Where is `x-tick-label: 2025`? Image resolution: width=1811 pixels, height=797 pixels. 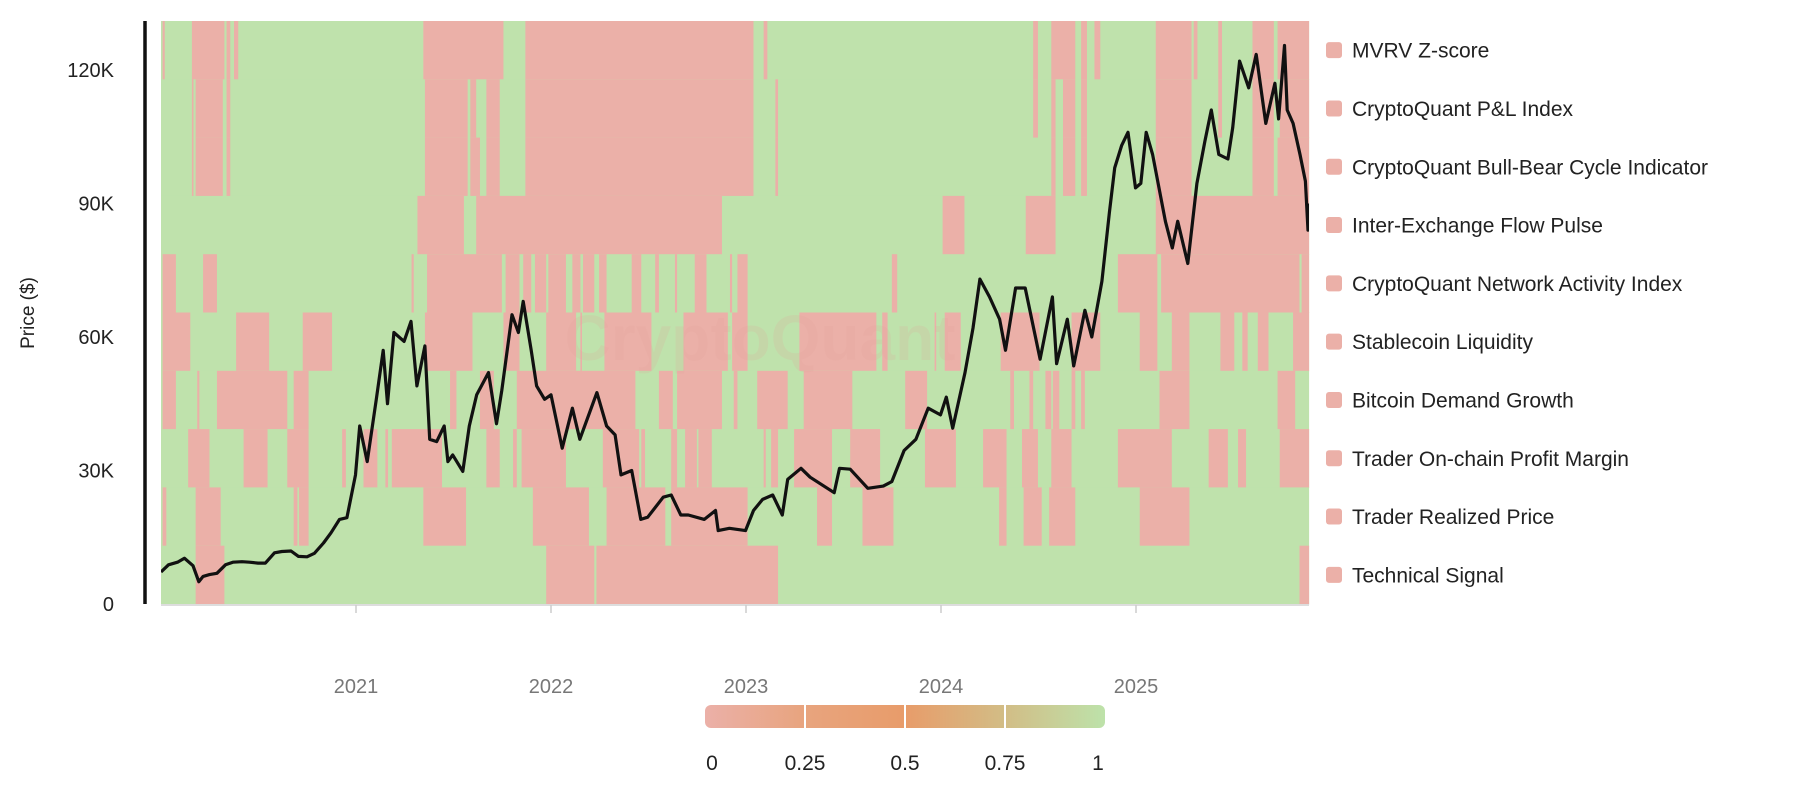 x-tick-label: 2025 is located at coordinates (1136, 687).